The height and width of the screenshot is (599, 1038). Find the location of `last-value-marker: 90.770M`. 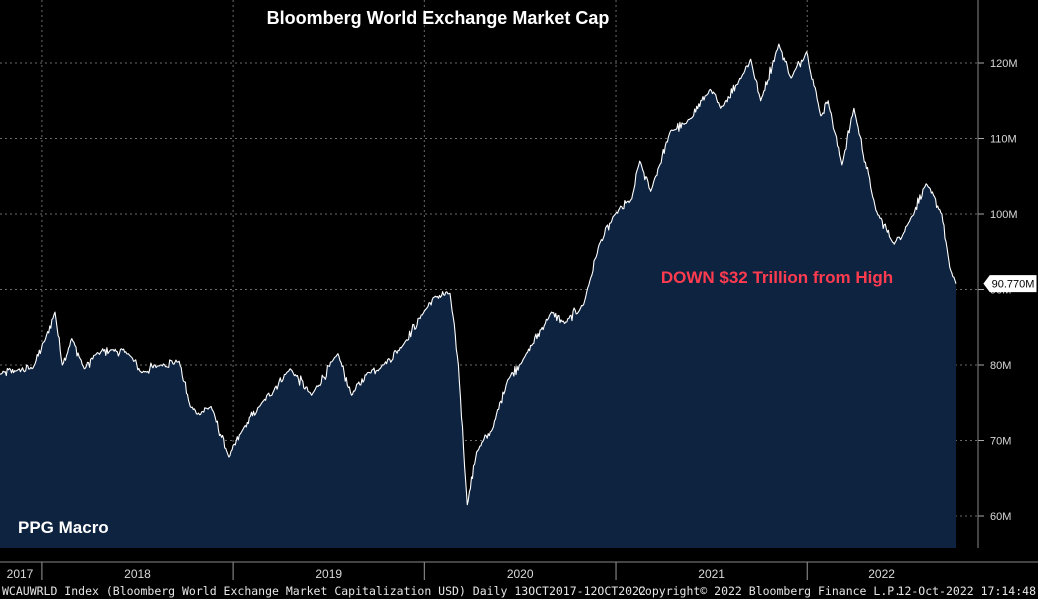

last-value-marker: 90.770M is located at coordinates (1010, 284).